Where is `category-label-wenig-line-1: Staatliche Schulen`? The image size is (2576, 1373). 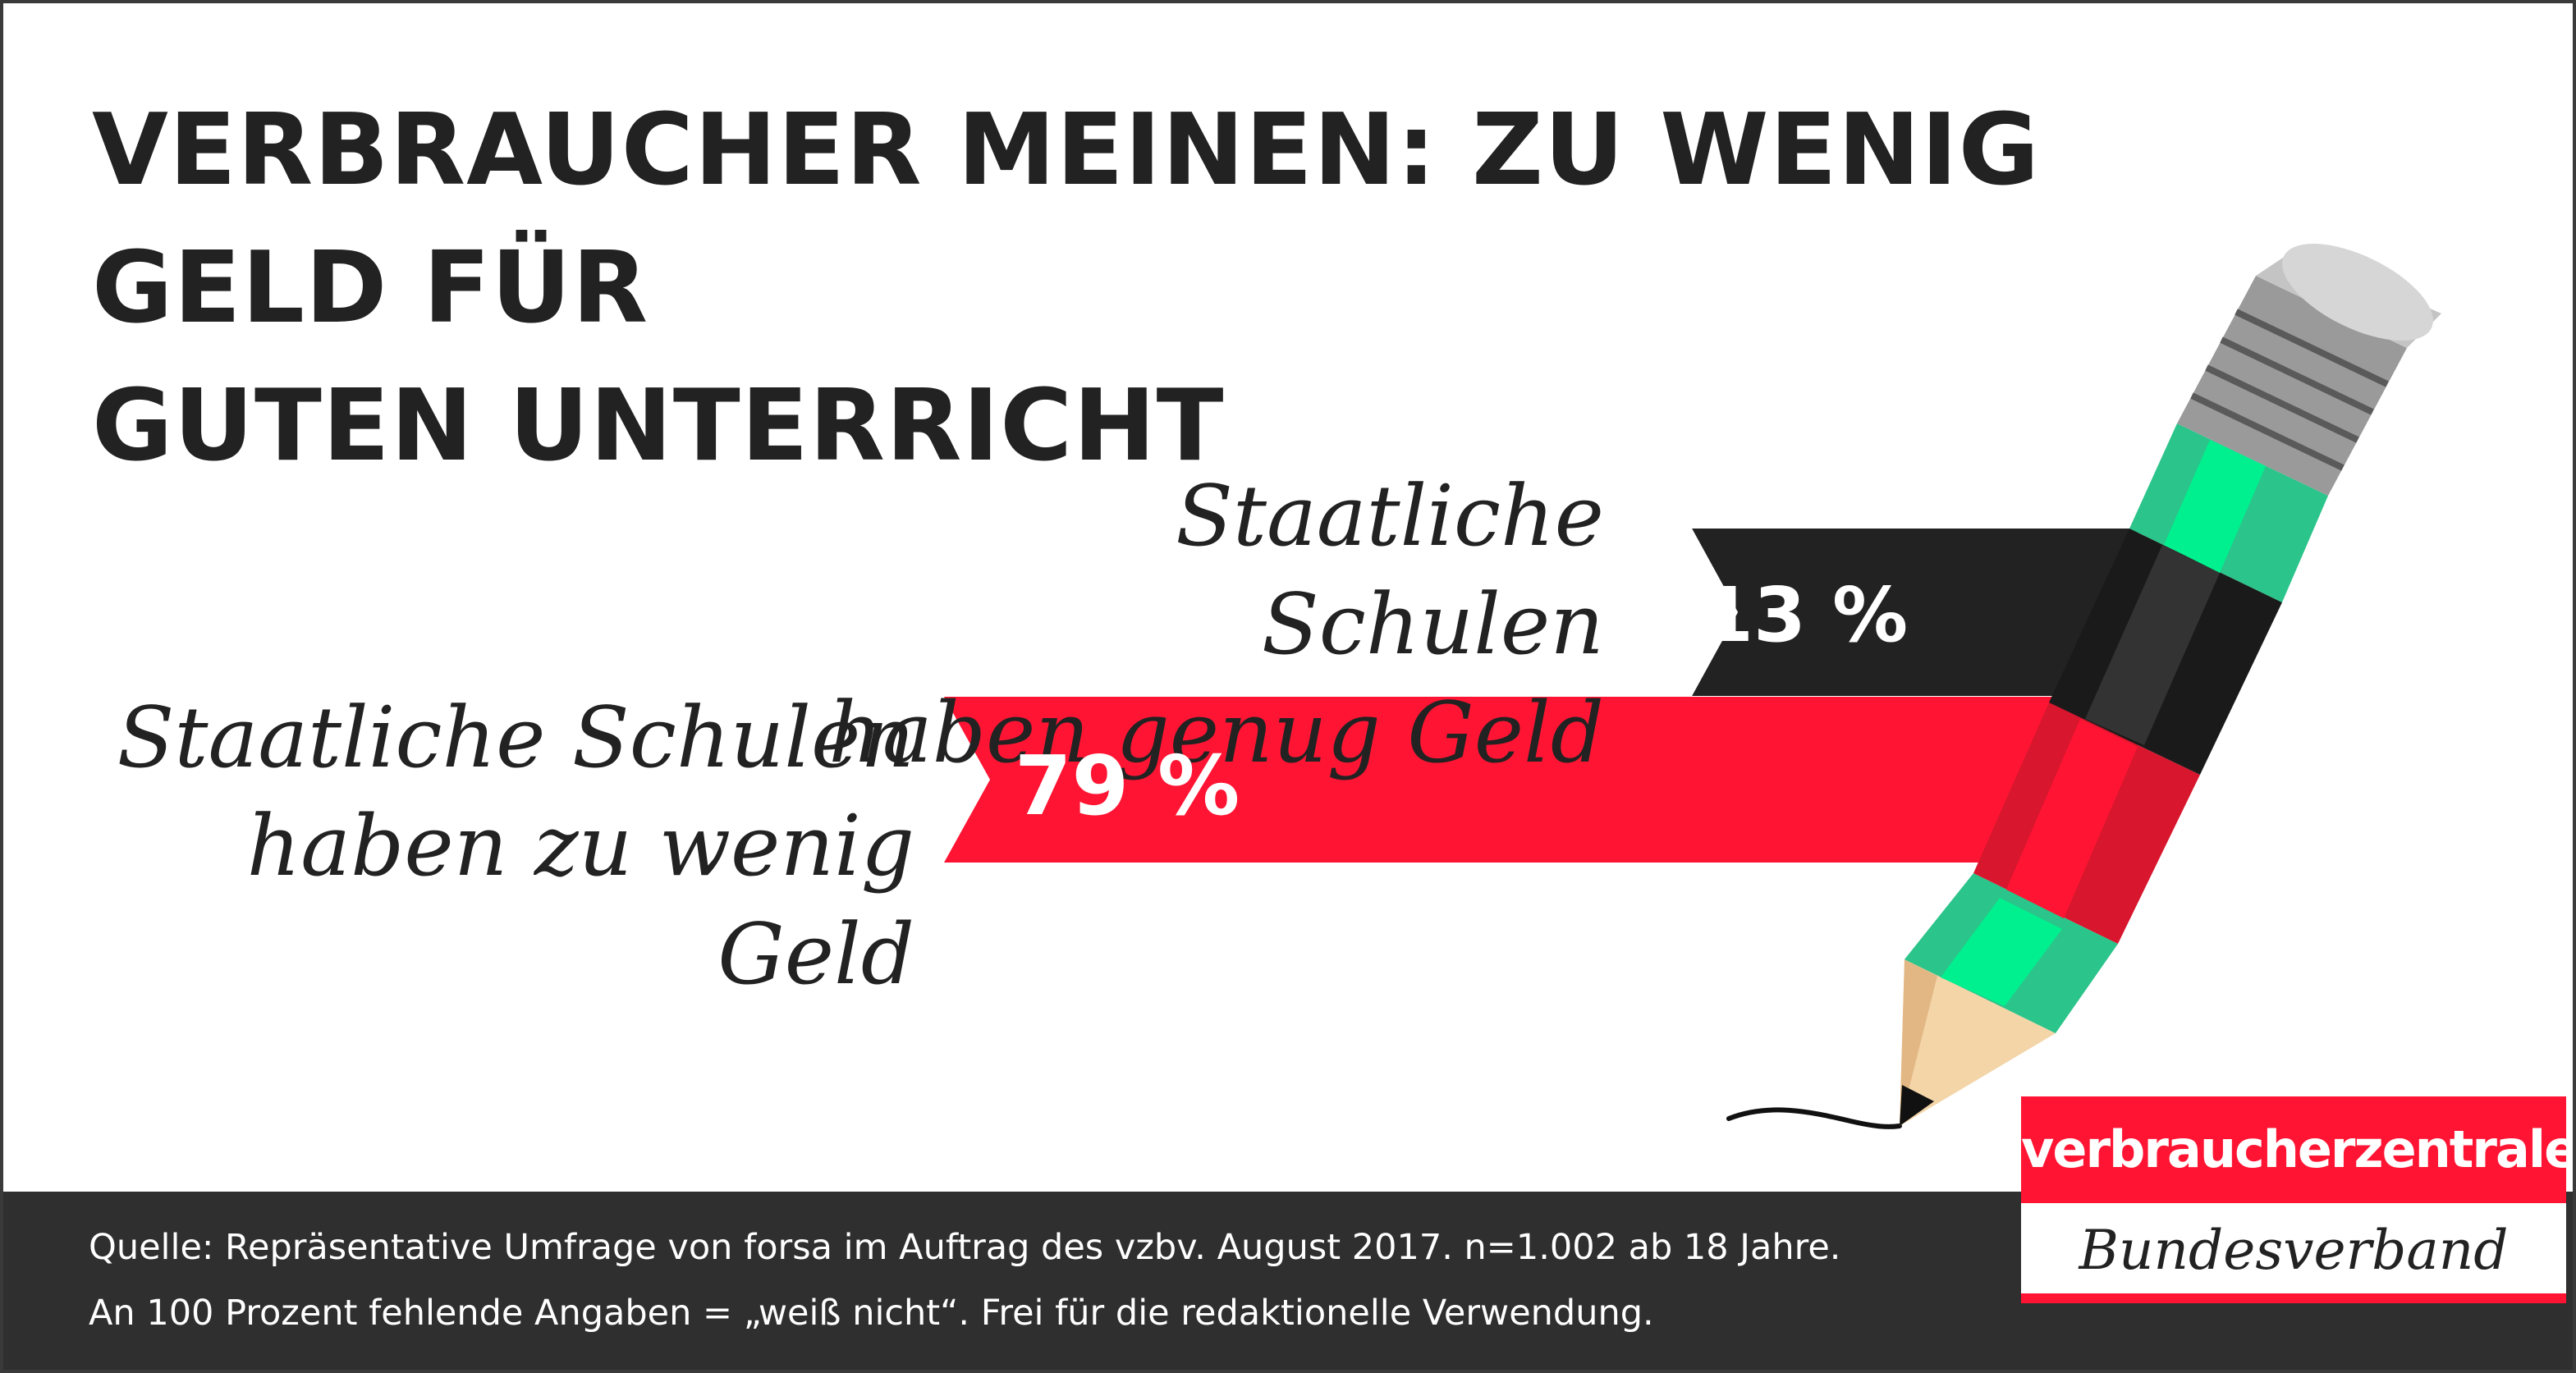 category-label-wenig-line-1: Staatliche Schulen is located at coordinates (516, 738).